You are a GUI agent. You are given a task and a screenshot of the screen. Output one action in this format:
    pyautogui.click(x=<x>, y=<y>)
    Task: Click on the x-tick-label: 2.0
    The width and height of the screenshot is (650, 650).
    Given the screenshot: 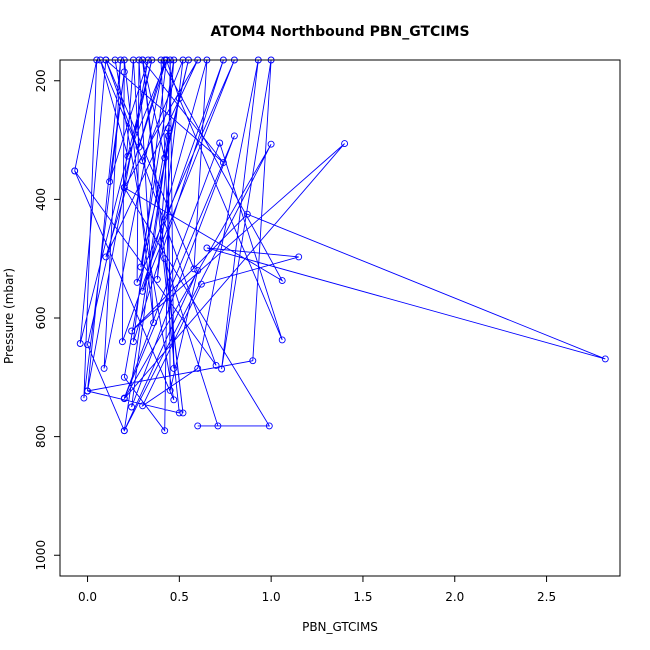 What is the action you would take?
    pyautogui.click(x=454, y=597)
    